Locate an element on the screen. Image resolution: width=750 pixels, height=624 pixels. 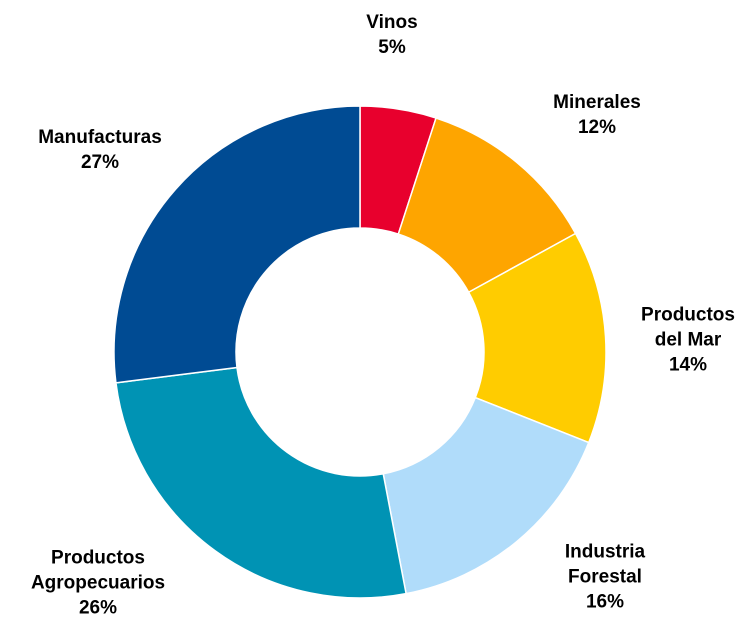
slice-label: Minerales 12% is located at coordinates (597, 115).